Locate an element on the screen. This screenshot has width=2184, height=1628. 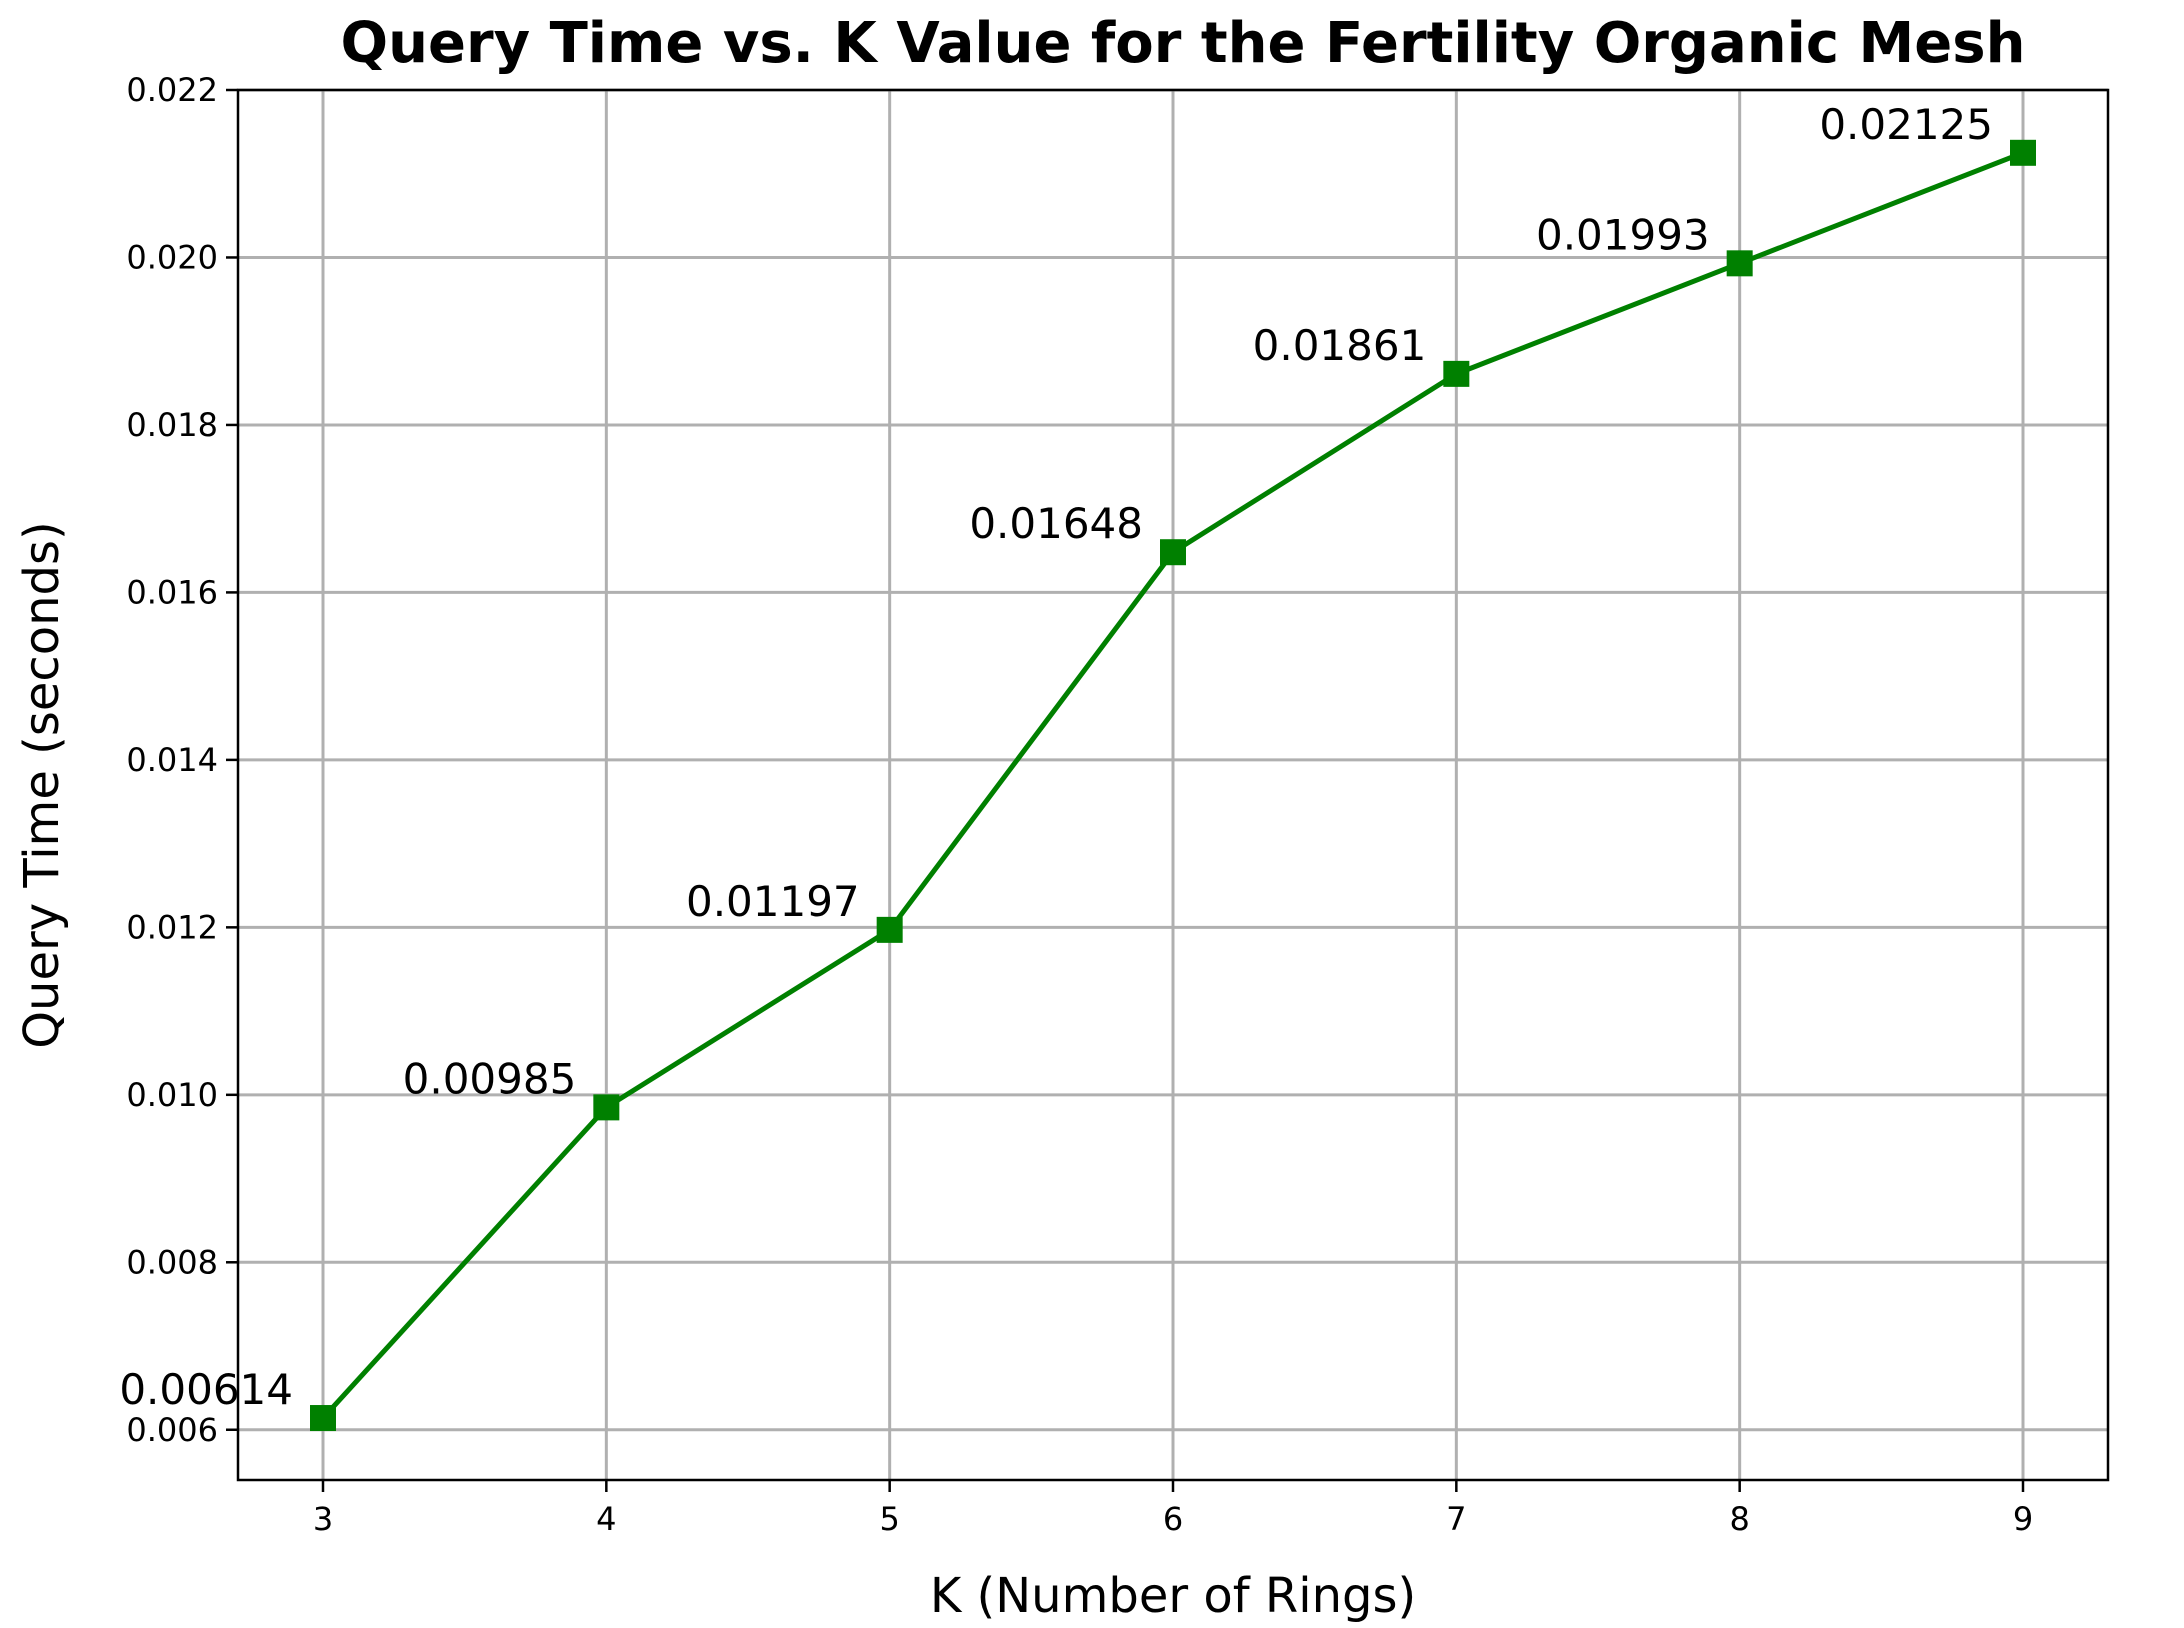
y-tick-label: 0.016 is located at coordinates (172, 592).